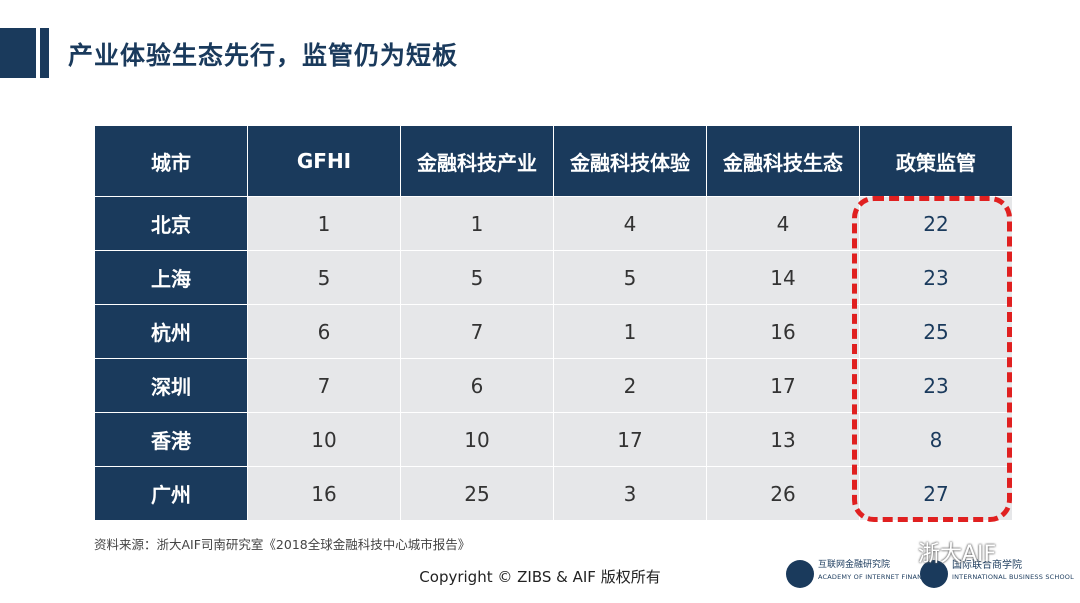 The width and height of the screenshot is (1080, 603). I want to click on ecosystem-cell: 16, so click(783, 331).